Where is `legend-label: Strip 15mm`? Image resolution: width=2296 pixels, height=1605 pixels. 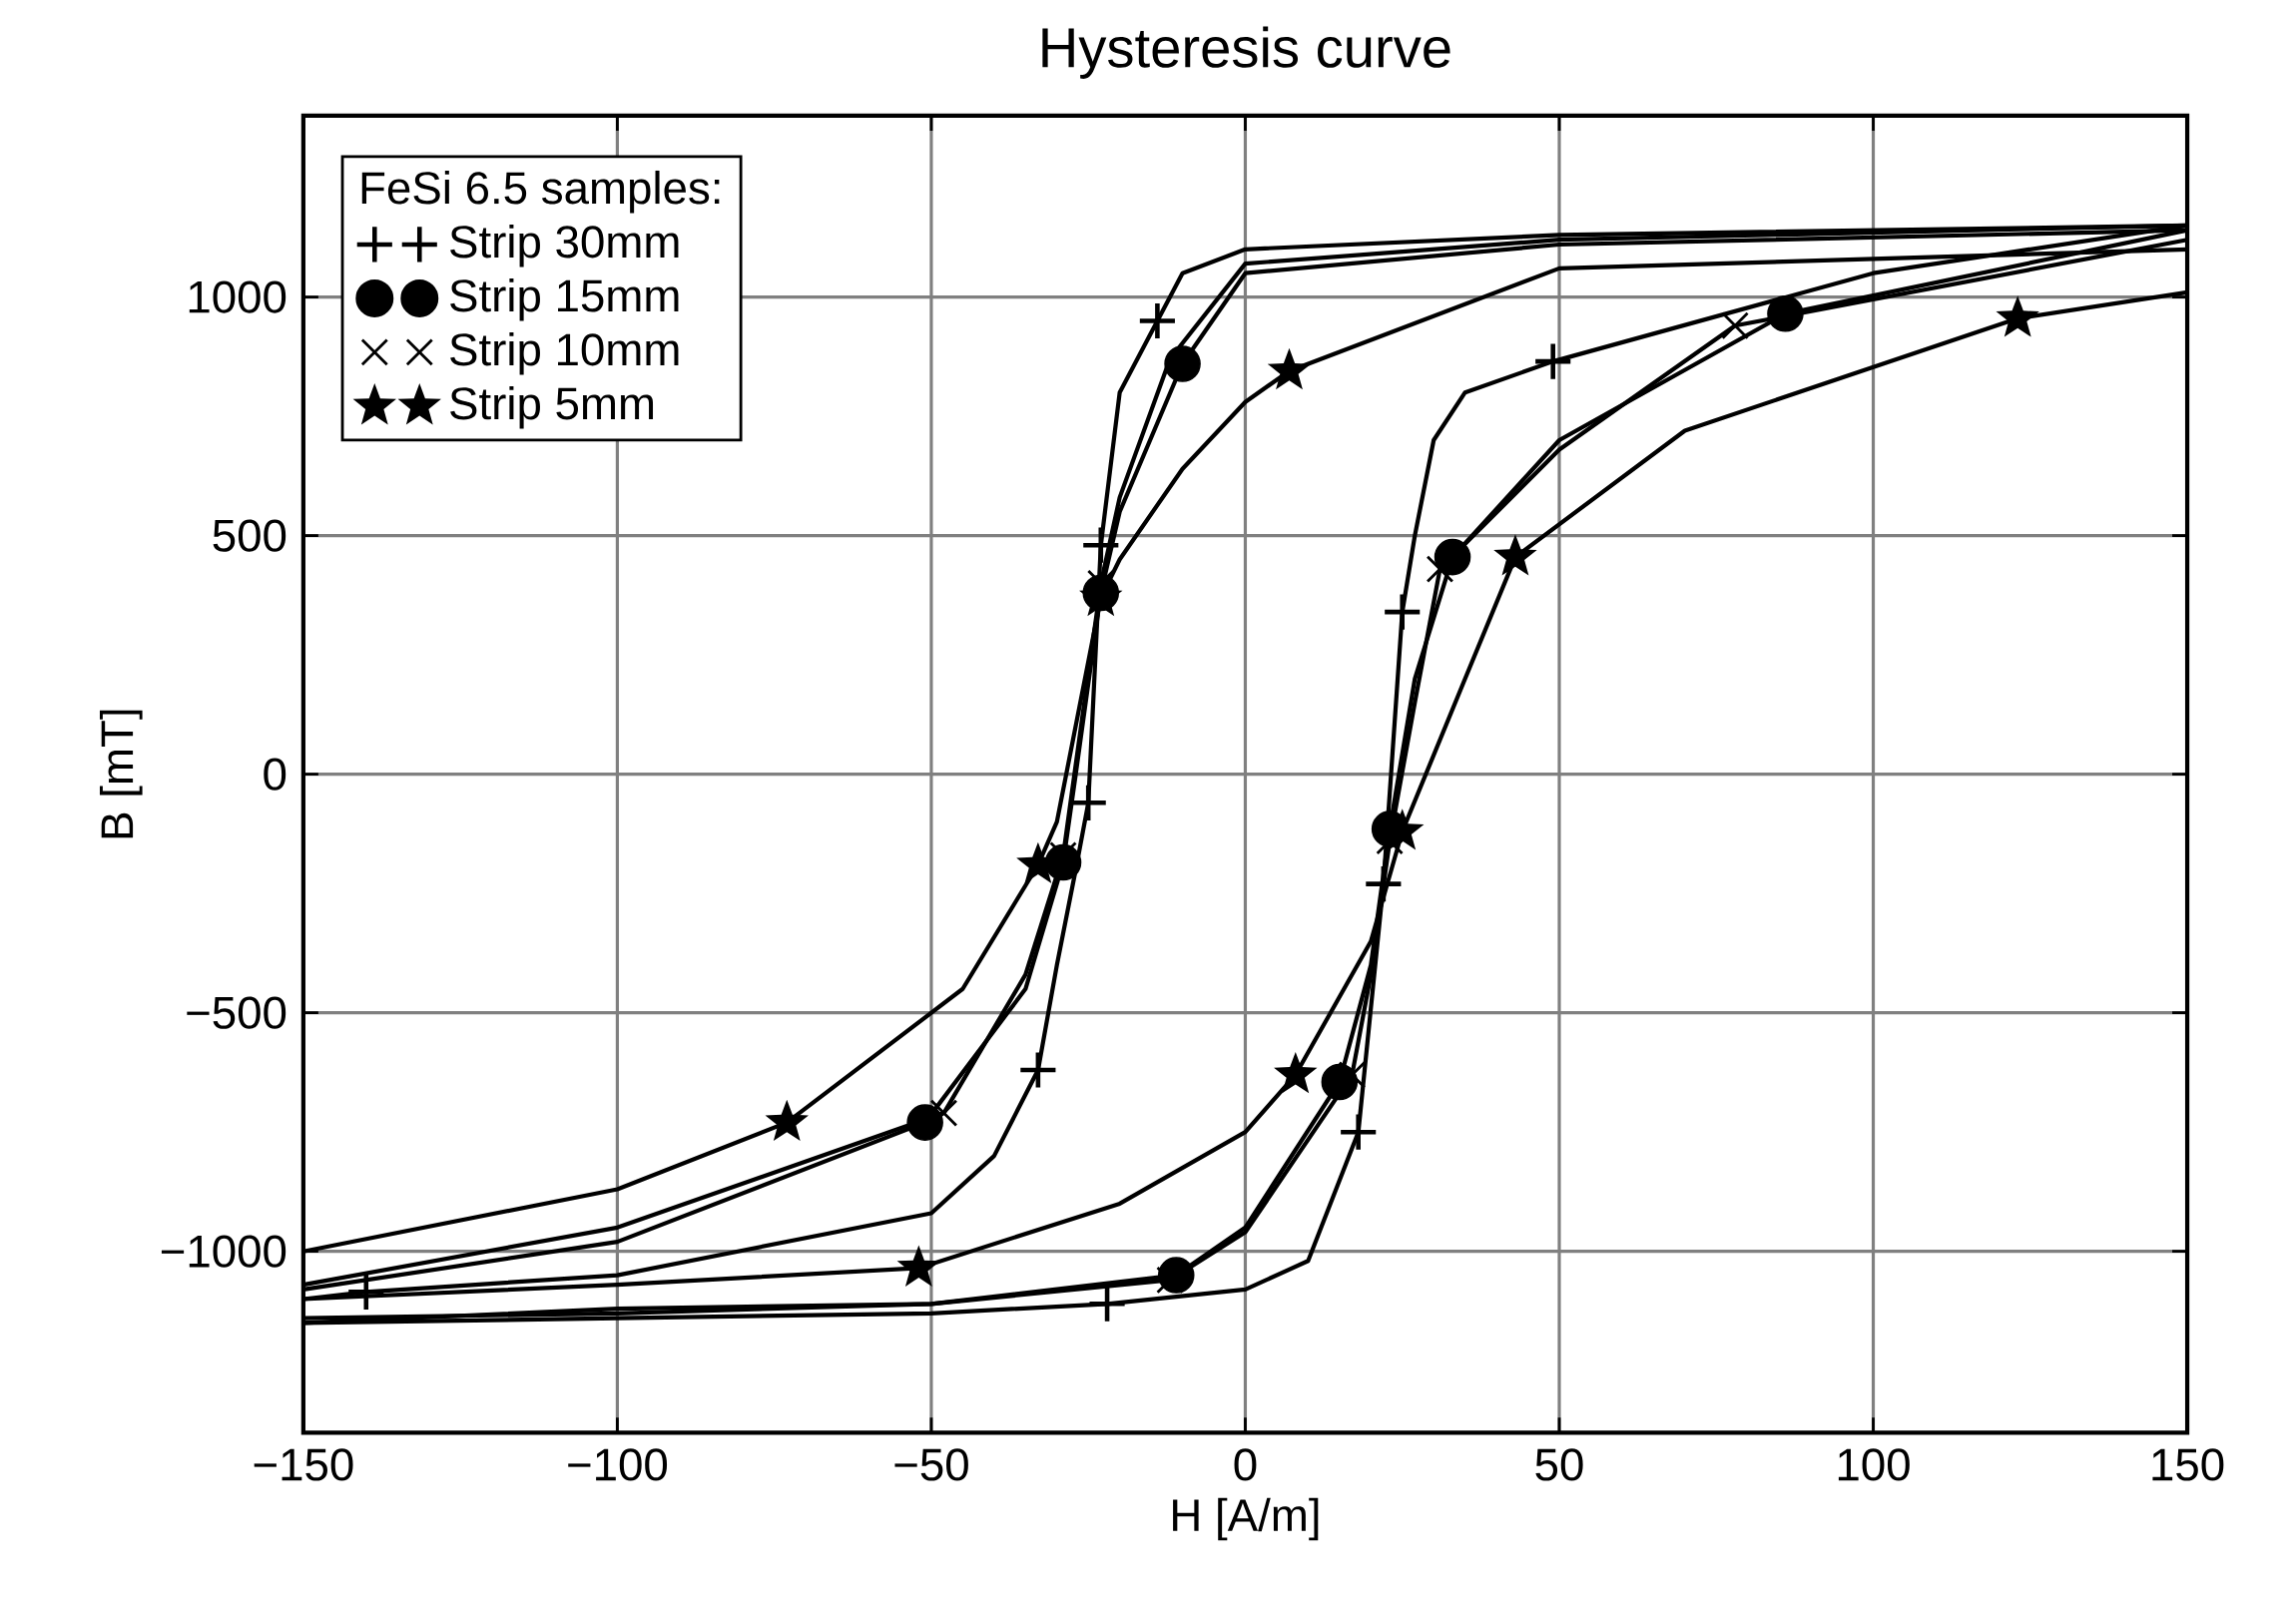 legend-label: Strip 15mm is located at coordinates (565, 299).